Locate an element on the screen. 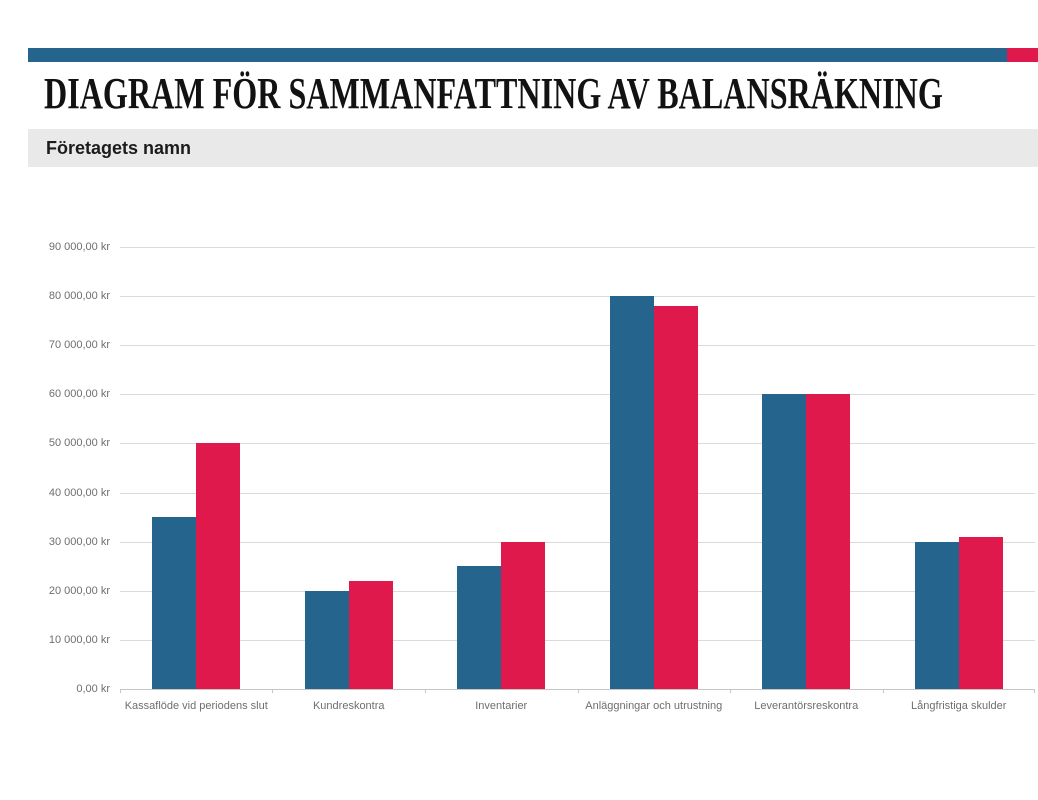  y-axis-tick-label: 10 000,00 kr is located at coordinates (79, 639).